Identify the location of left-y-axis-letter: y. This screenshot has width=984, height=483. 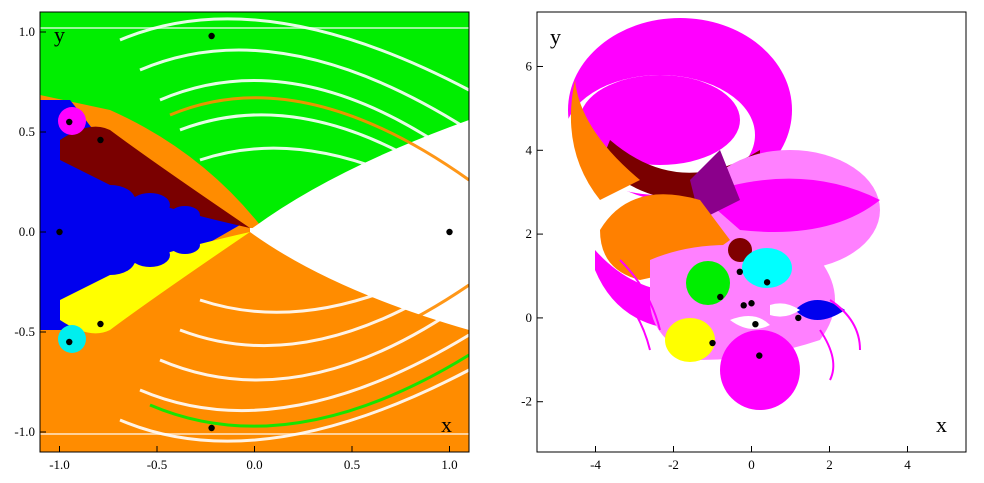
(59, 34).